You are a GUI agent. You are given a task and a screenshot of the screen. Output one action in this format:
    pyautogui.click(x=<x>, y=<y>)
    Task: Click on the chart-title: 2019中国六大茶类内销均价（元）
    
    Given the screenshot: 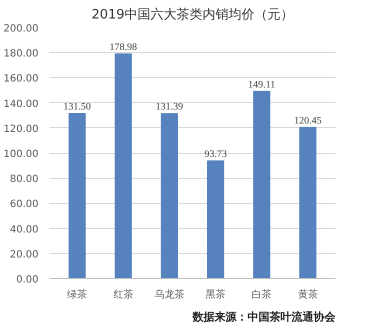 What is the action you would take?
    pyautogui.click(x=192, y=15)
    